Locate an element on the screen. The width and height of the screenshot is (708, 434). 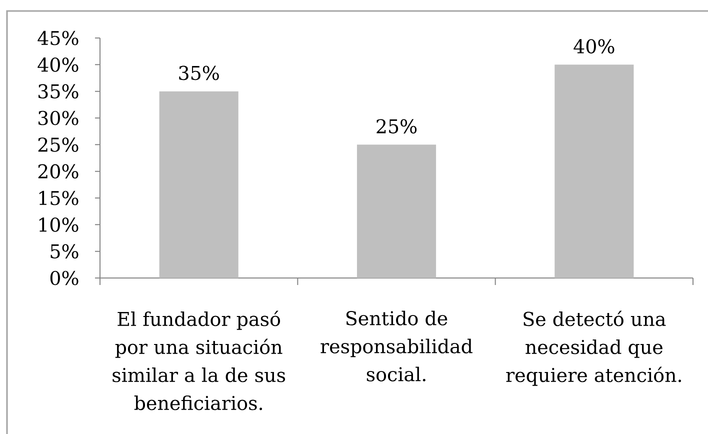
y-tick-label: 35% is located at coordinates (58, 91).